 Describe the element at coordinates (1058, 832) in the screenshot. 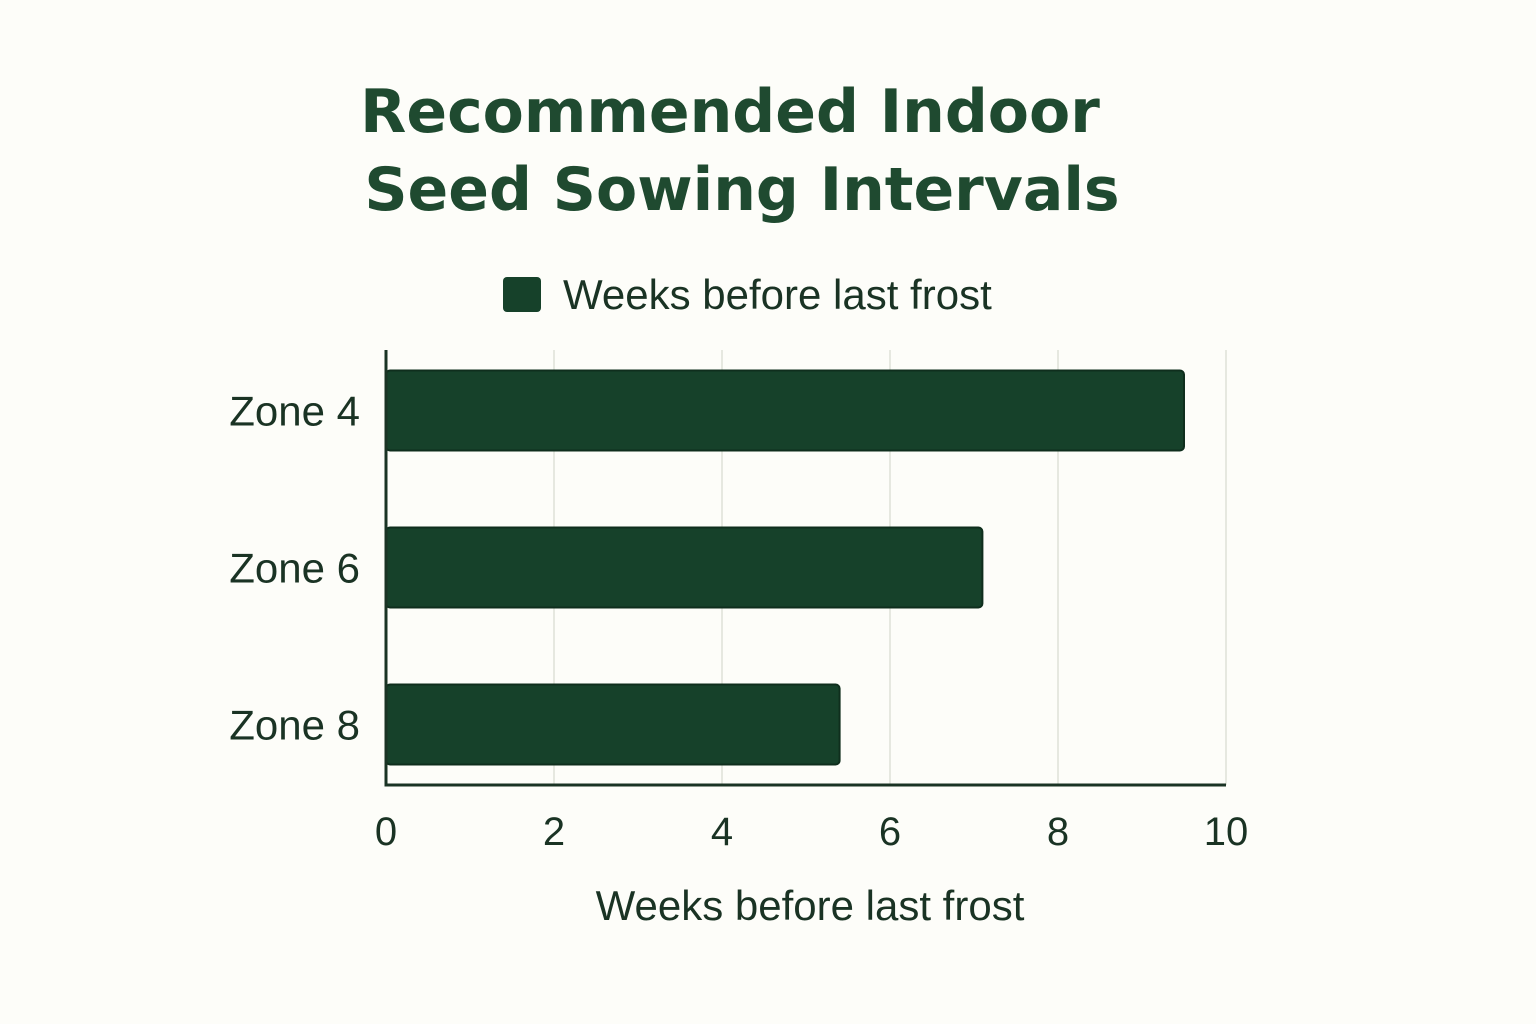

I see `x-tick-label: 8` at that location.